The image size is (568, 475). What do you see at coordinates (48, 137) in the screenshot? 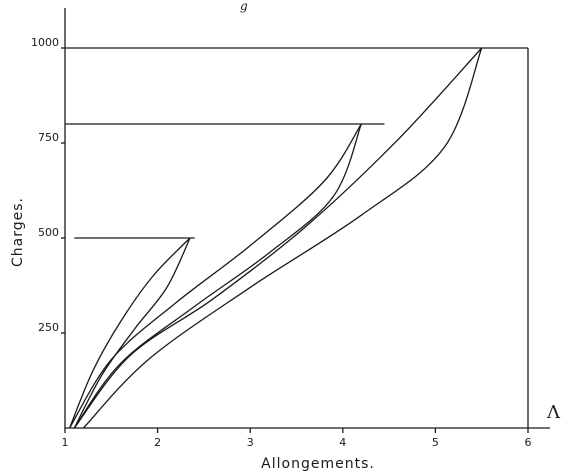
I see `y-tick-label: 750` at bounding box center [48, 137].